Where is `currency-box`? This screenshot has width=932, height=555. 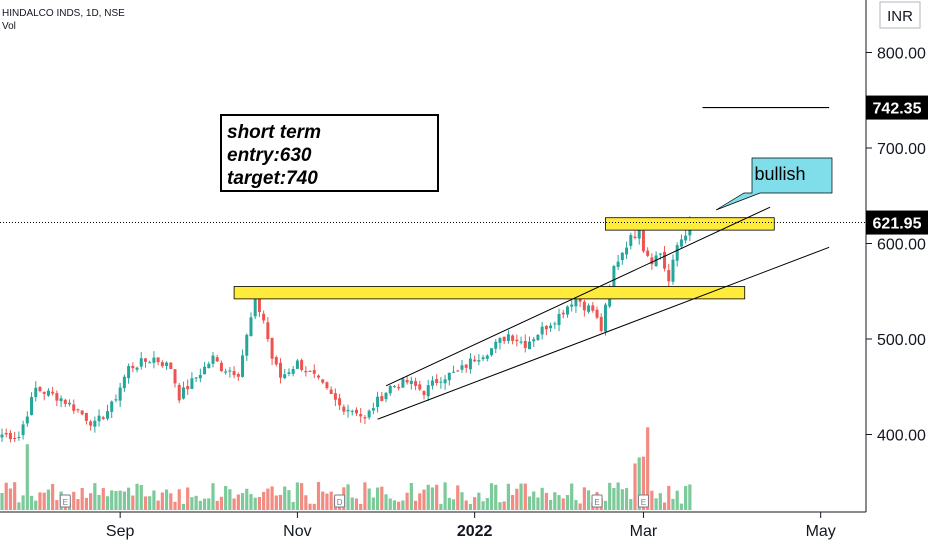 currency-box is located at coordinates (900, 15).